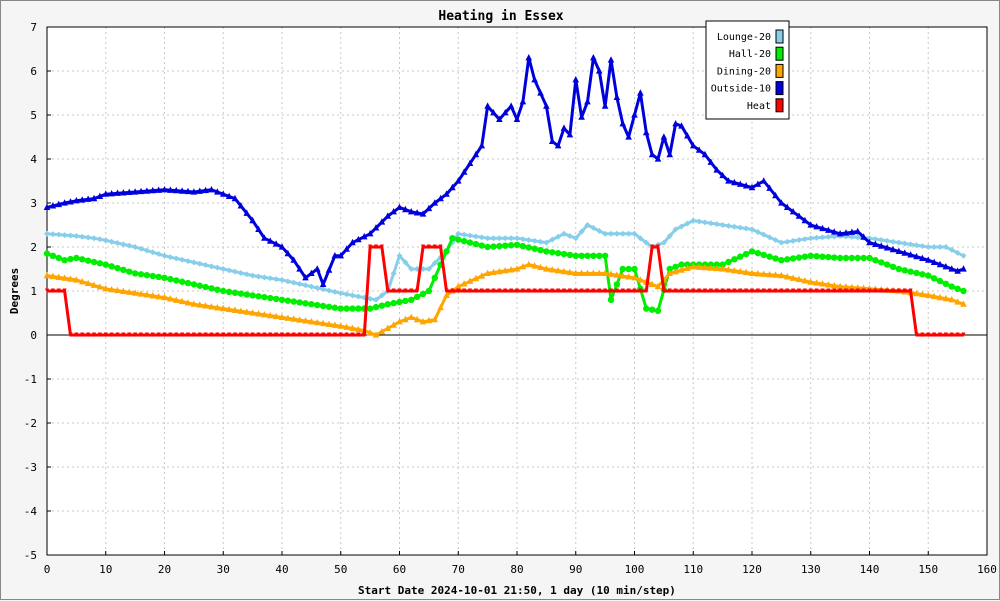  What do you see at coordinates (33, 71) in the screenshot?
I see `y-tick-label: 6` at bounding box center [33, 71].